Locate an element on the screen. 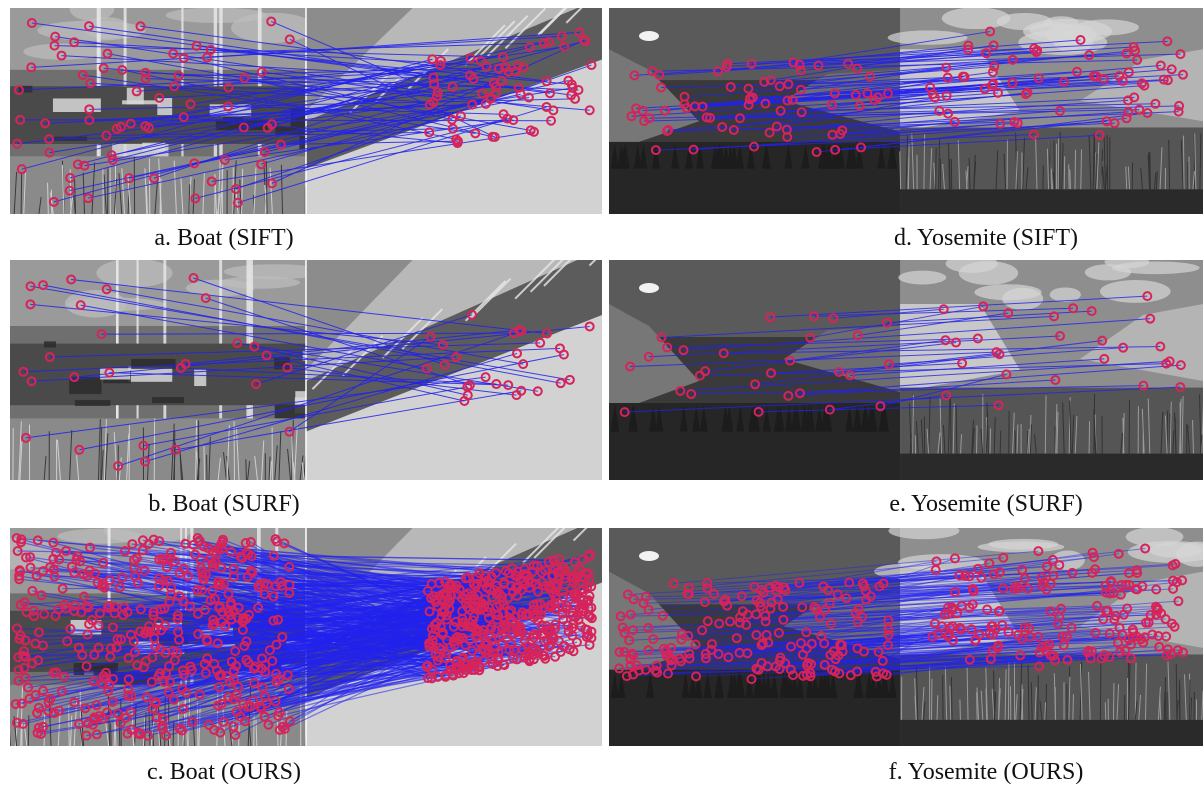  match-visualization-f is located at coordinates (906, 637).